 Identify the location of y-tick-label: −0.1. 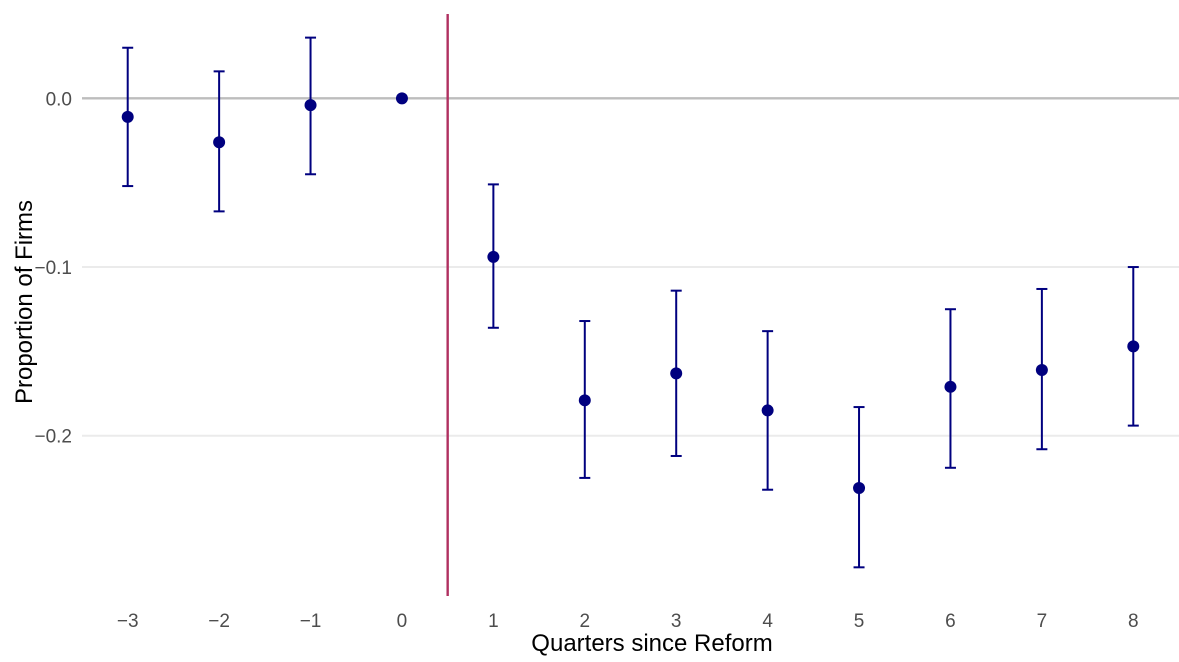
(53, 268).